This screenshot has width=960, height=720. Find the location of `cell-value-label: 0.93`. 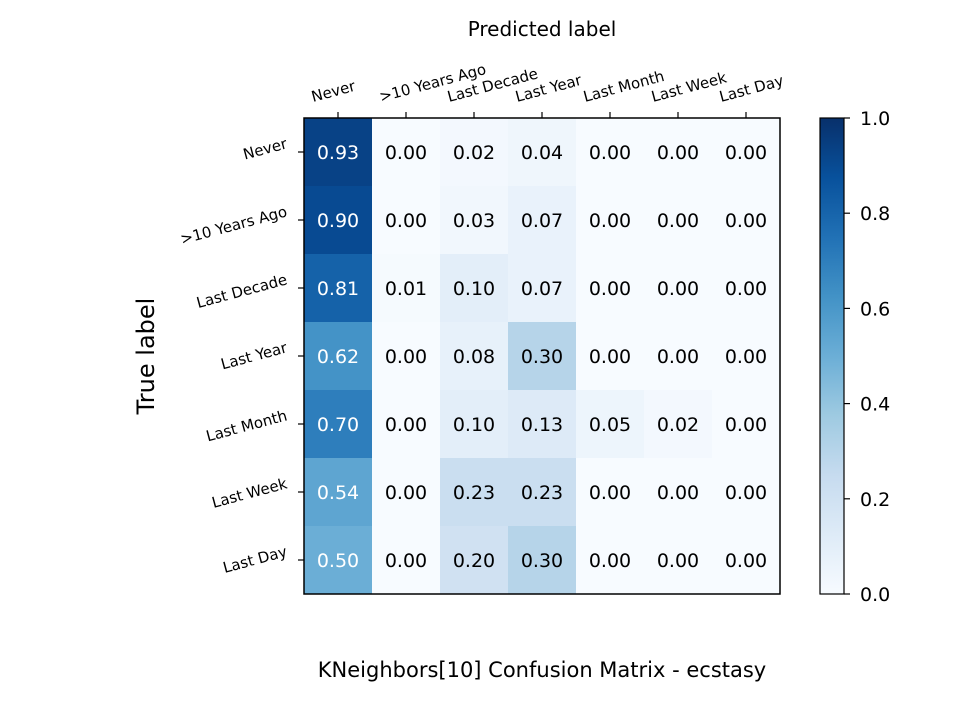

cell-value-label: 0.93 is located at coordinates (338, 153).